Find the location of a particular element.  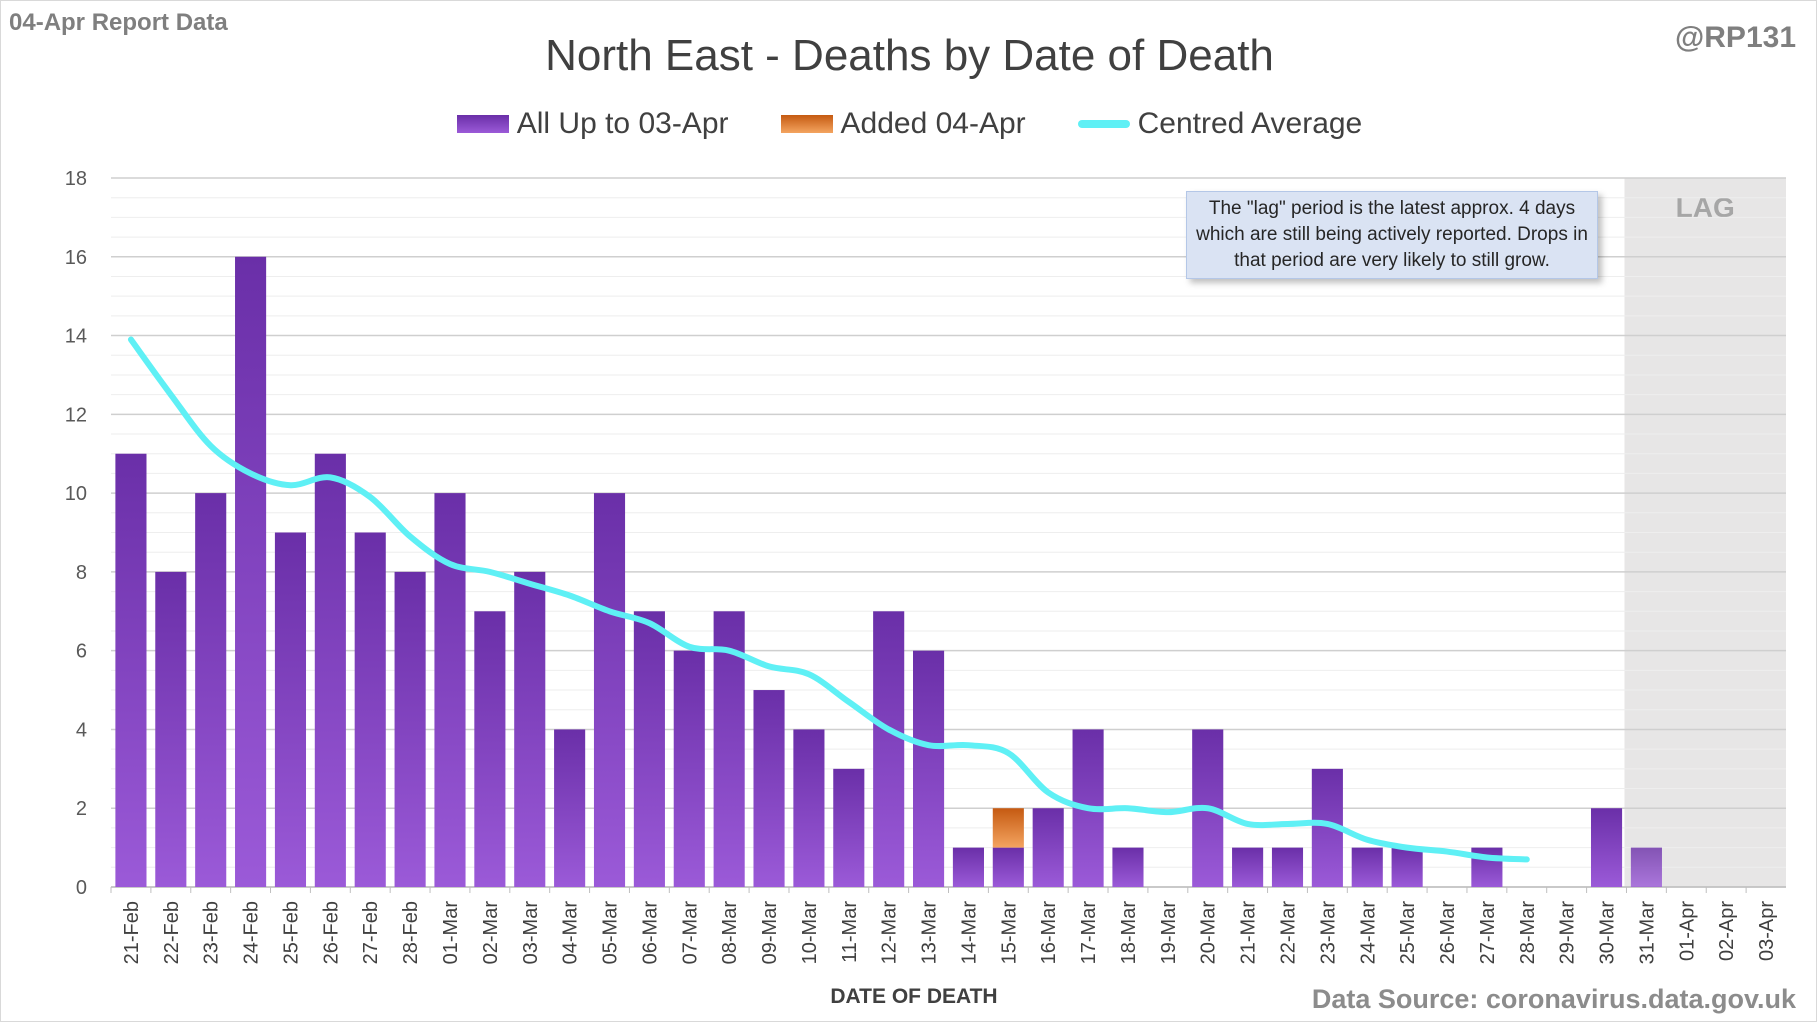

bar-all-23-Feb is located at coordinates (211, 690).